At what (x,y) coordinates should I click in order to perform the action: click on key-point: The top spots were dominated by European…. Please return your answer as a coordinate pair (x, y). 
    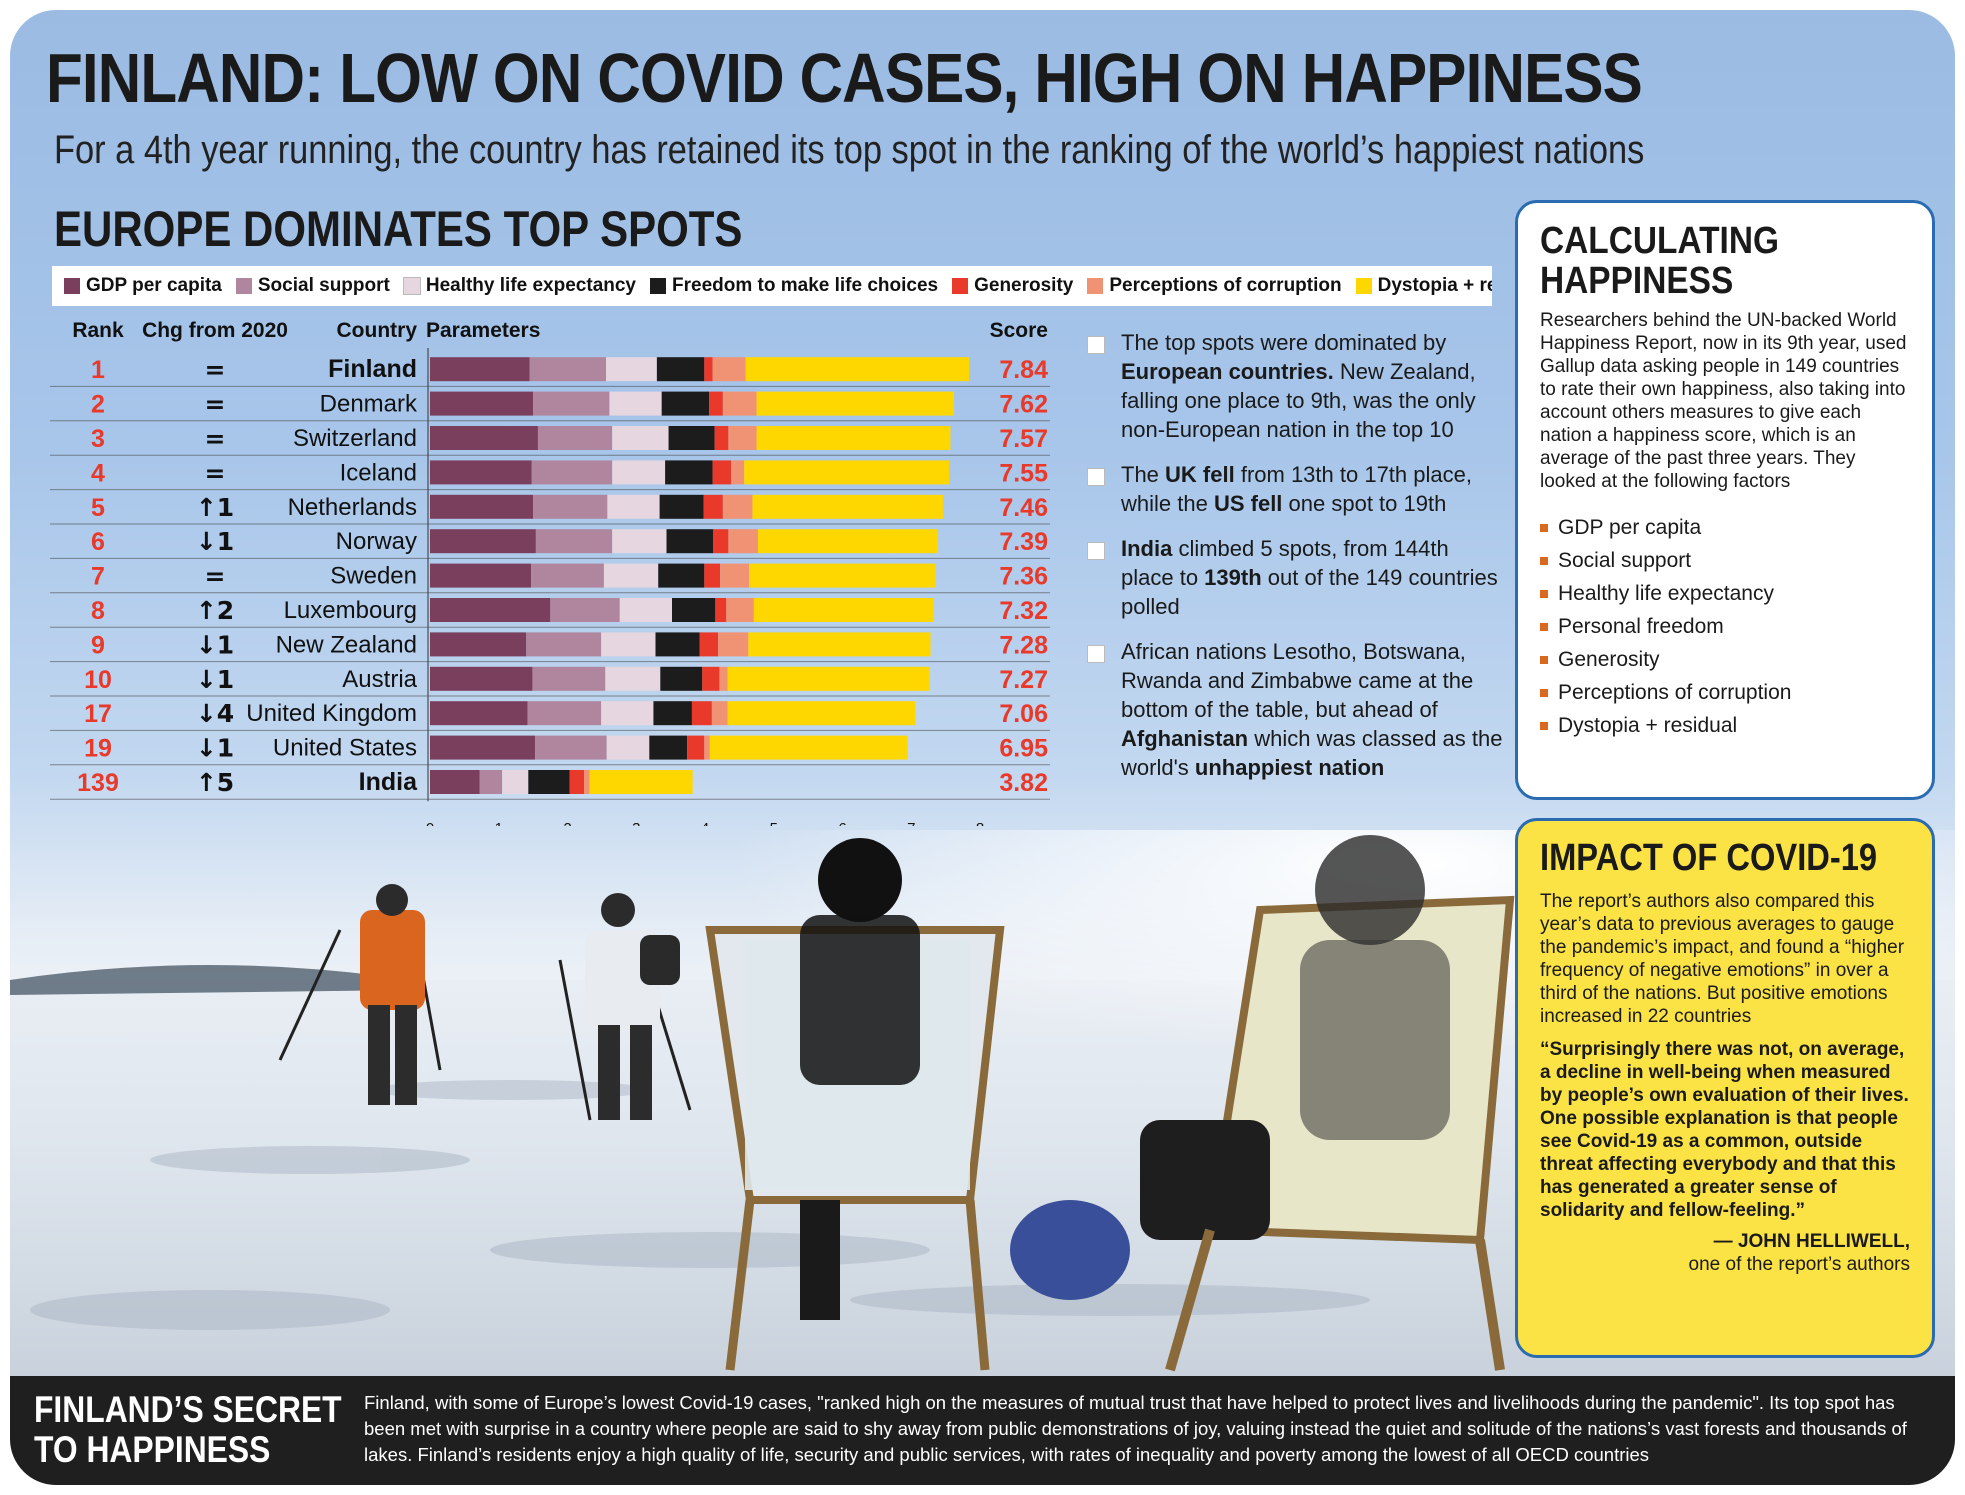
    Looking at the image, I should click on (1295, 386).